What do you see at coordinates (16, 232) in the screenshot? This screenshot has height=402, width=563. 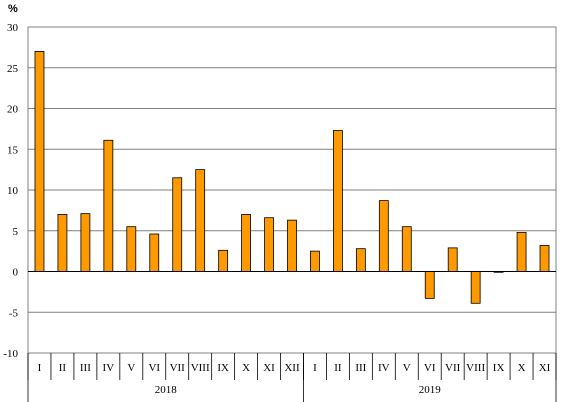 I see `y-tick-label: 5` at bounding box center [16, 232].